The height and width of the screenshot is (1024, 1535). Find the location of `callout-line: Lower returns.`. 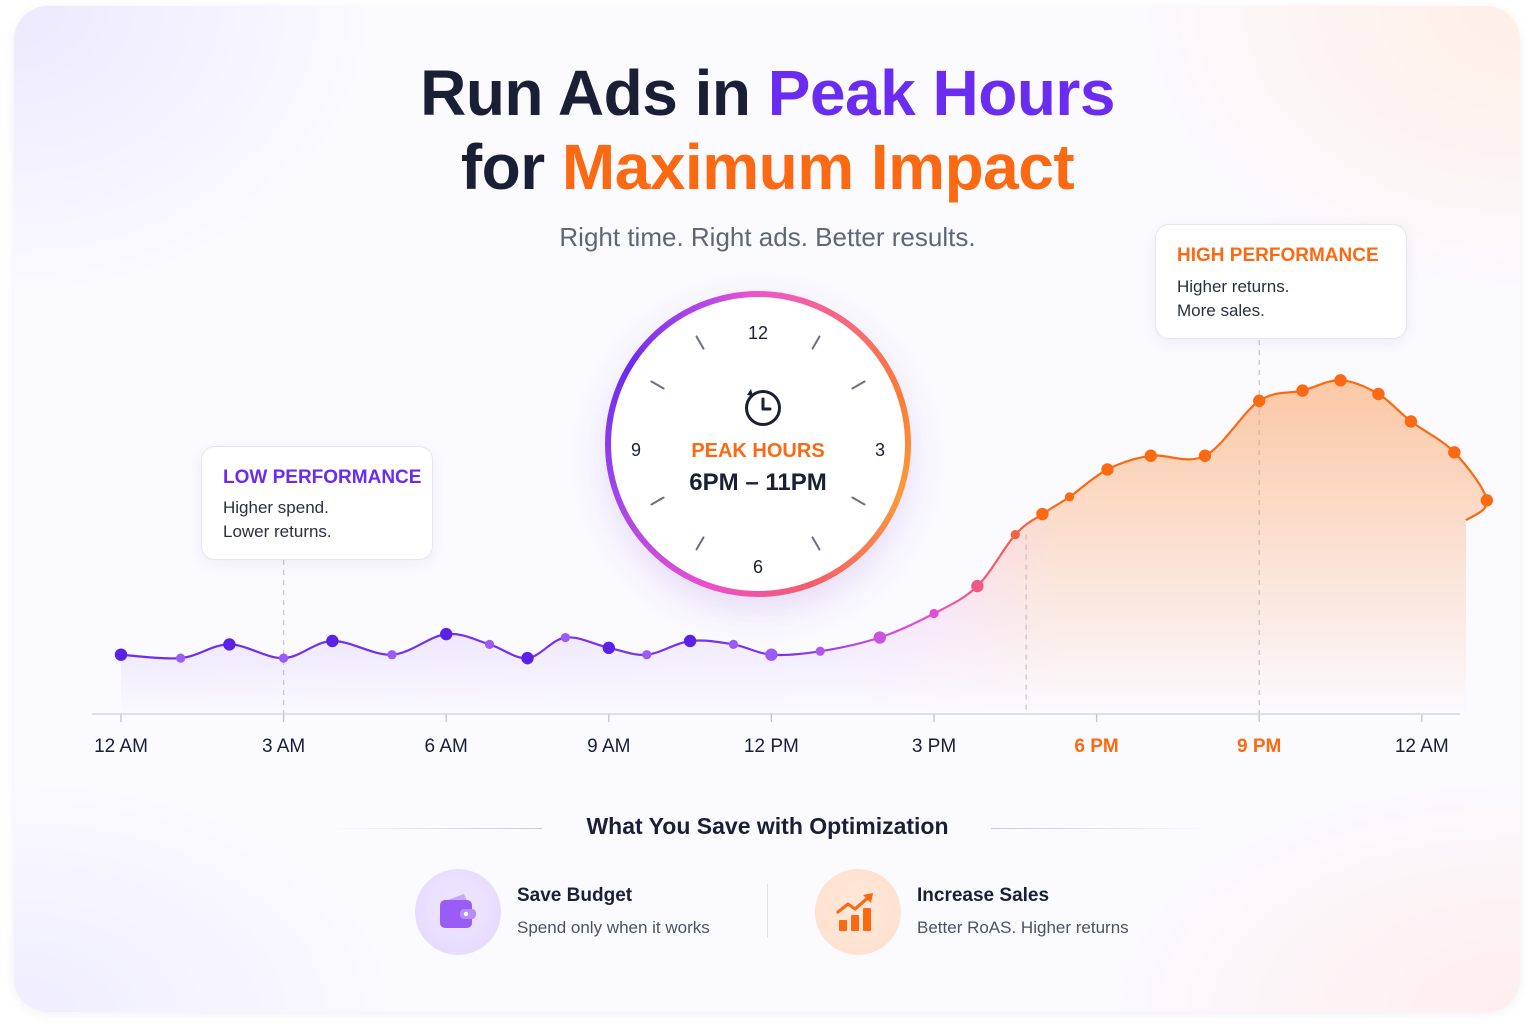

callout-line: Lower returns. is located at coordinates (277, 531).